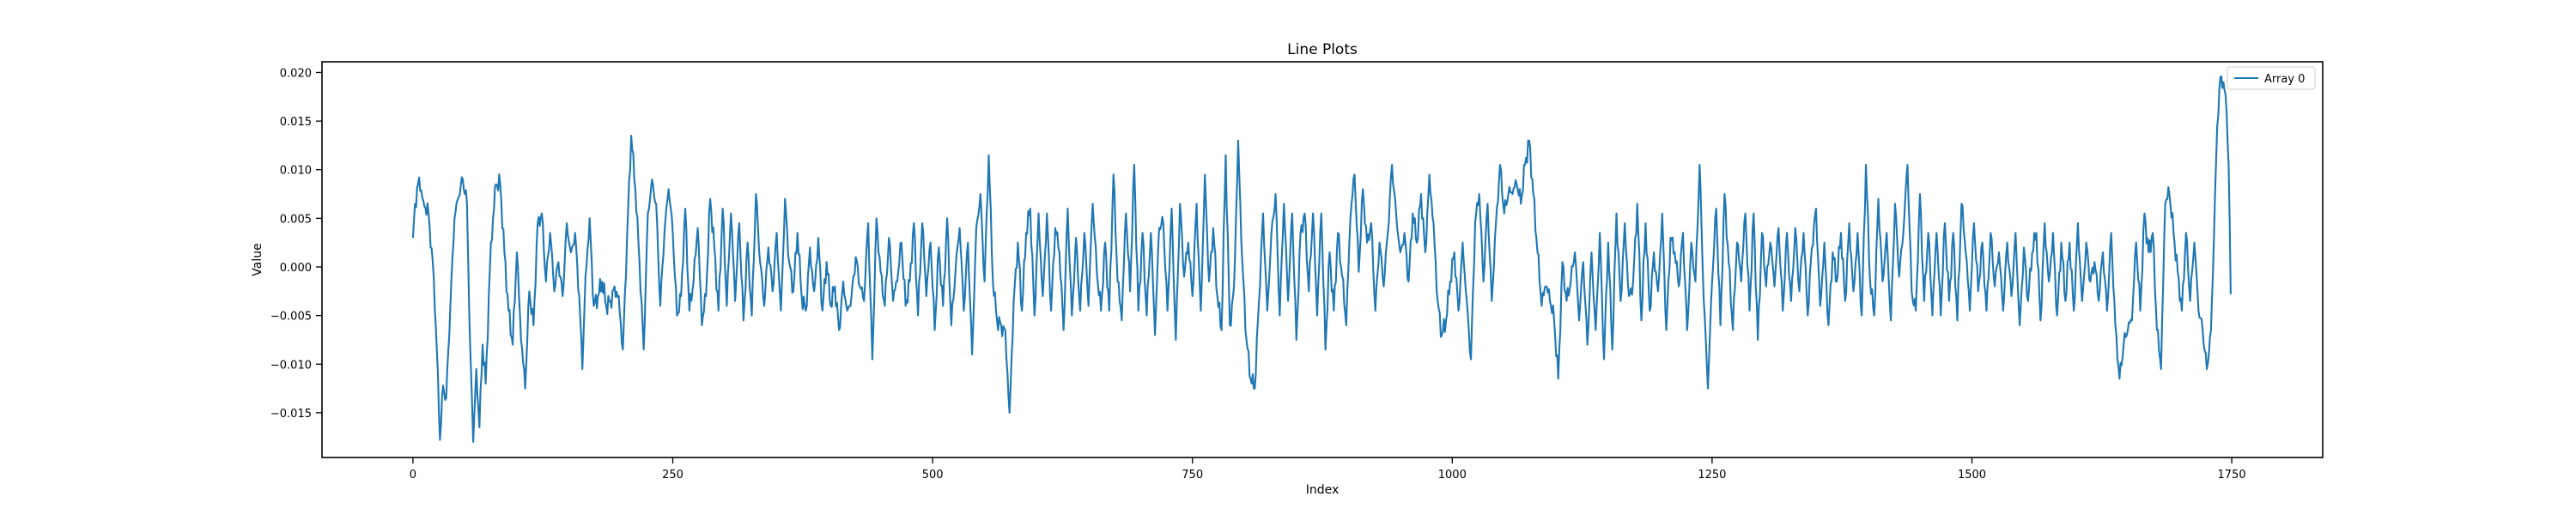 Image resolution: width=2576 pixels, height=515 pixels. What do you see at coordinates (1323, 490) in the screenshot?
I see `x-axis-label: Index` at bounding box center [1323, 490].